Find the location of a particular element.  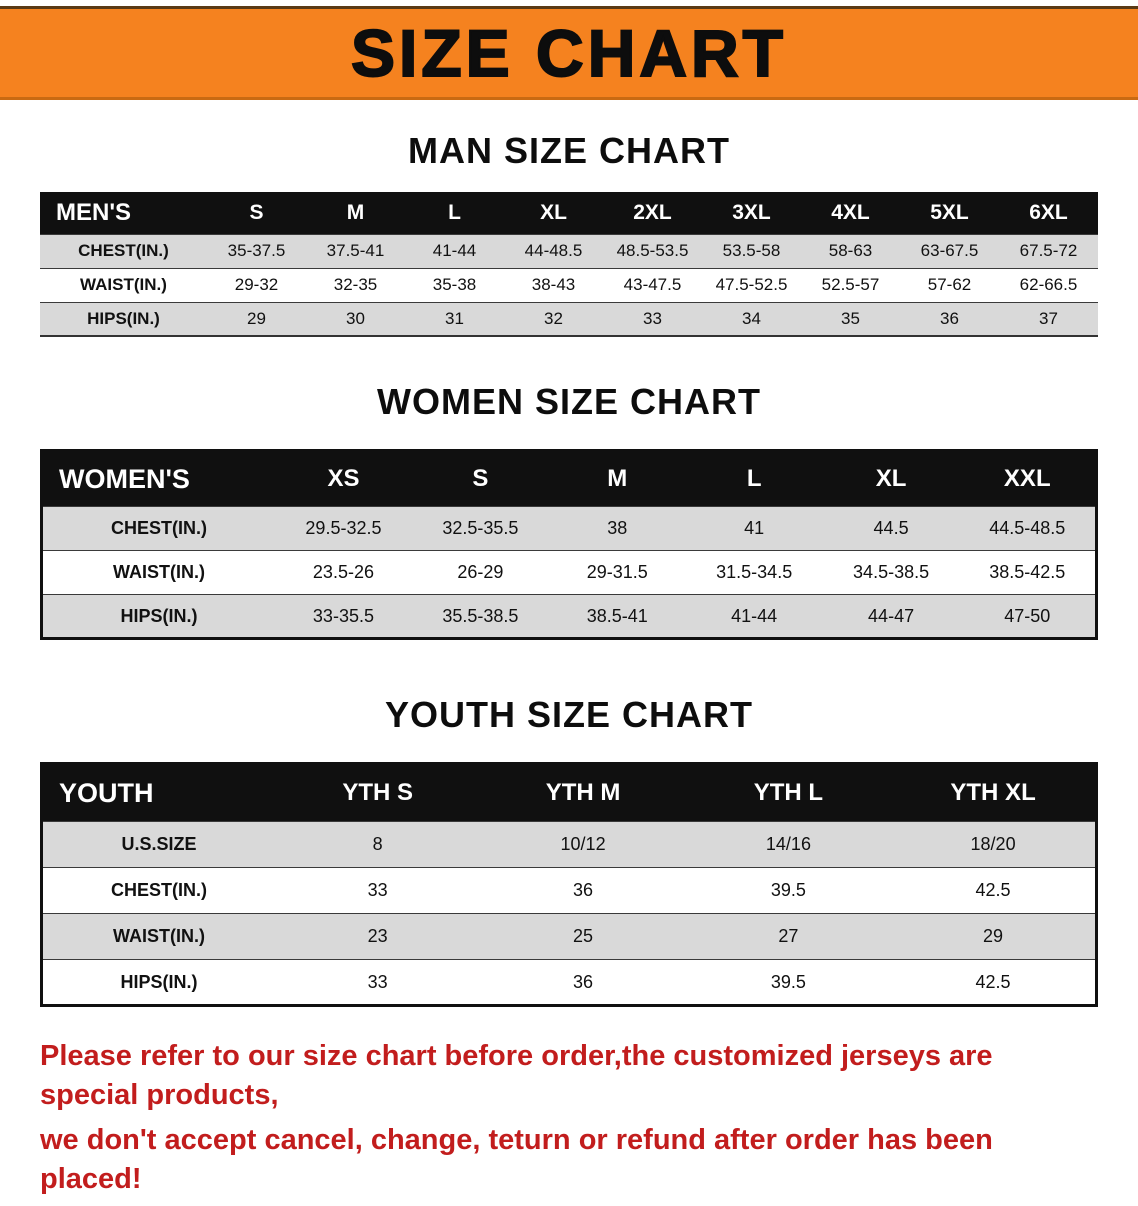

size-header-cell: YTH M is located at coordinates (583, 792).